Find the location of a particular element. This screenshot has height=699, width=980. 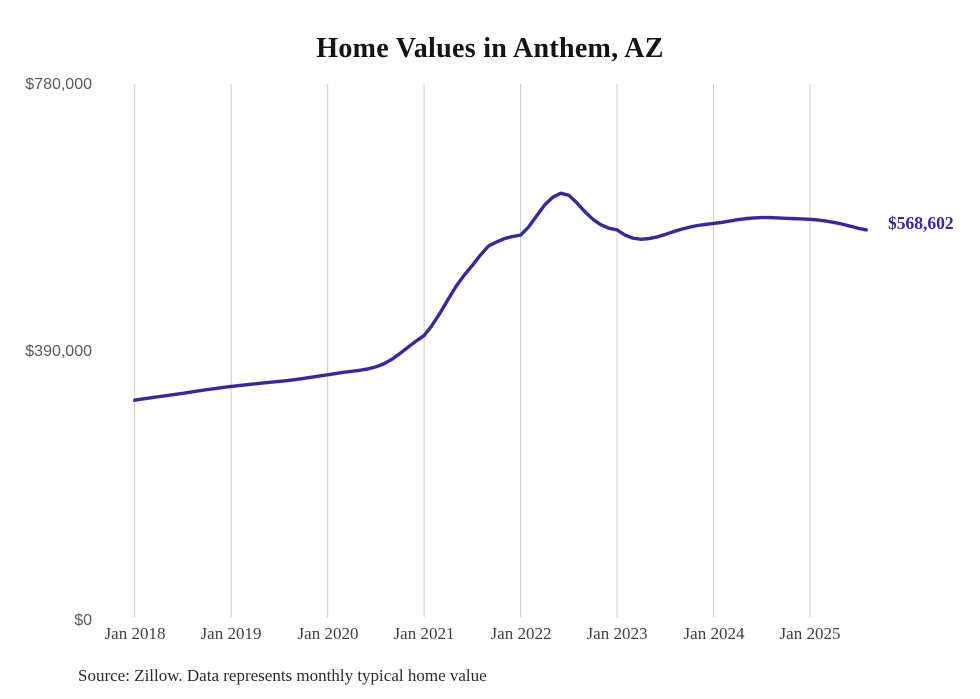

chart-title: Home Values in Anthem, AZ is located at coordinates (490, 48).